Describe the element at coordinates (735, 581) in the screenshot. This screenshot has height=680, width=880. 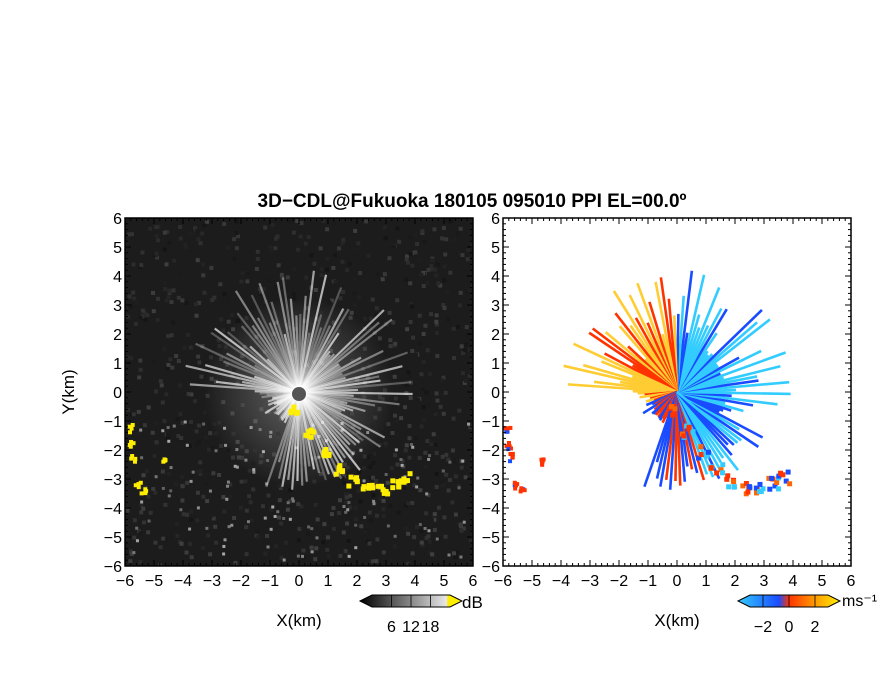
I see `x-tick-label: 2` at that location.